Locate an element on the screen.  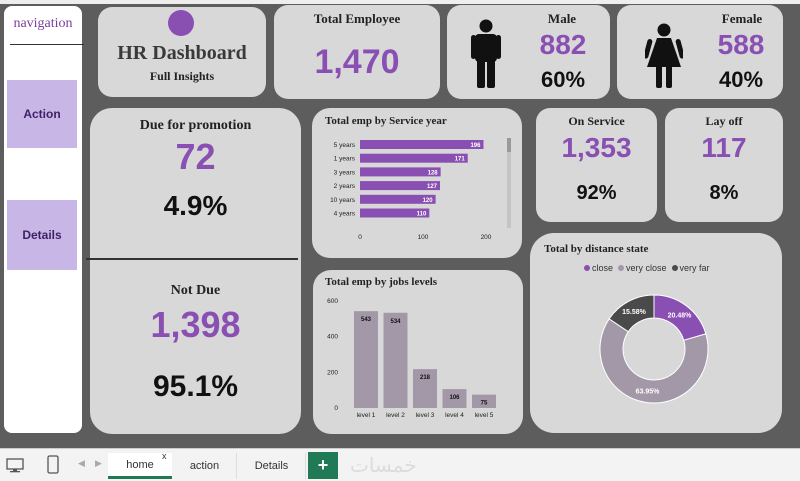
male-title: Male is located at coordinates (562, 18).